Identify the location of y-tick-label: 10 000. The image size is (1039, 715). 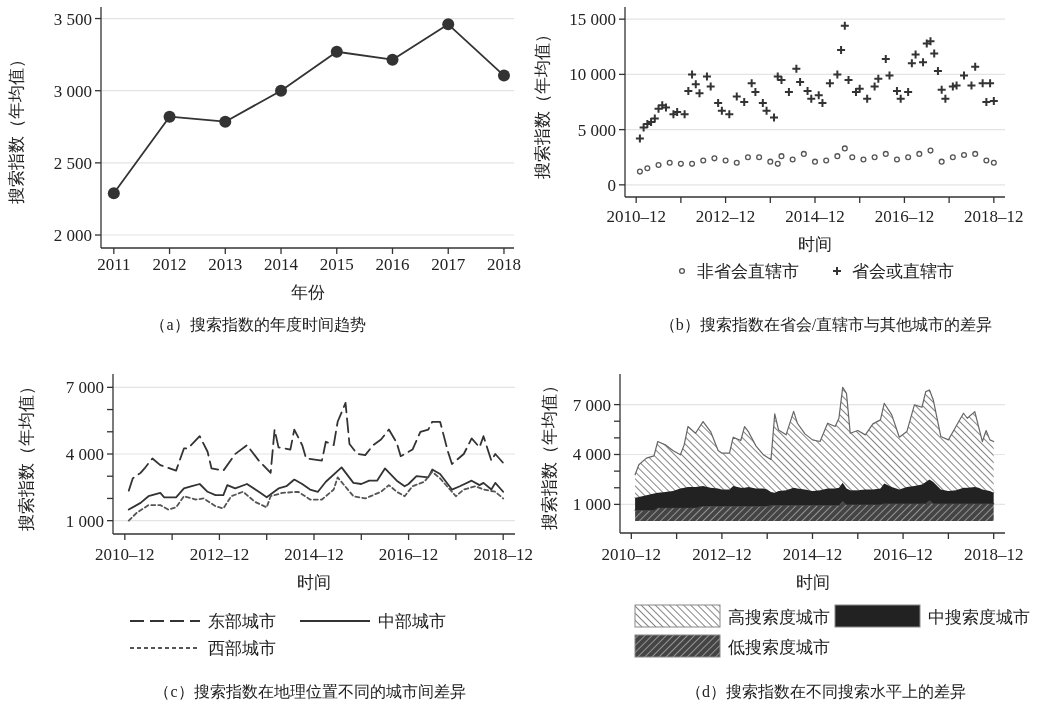
(592, 75).